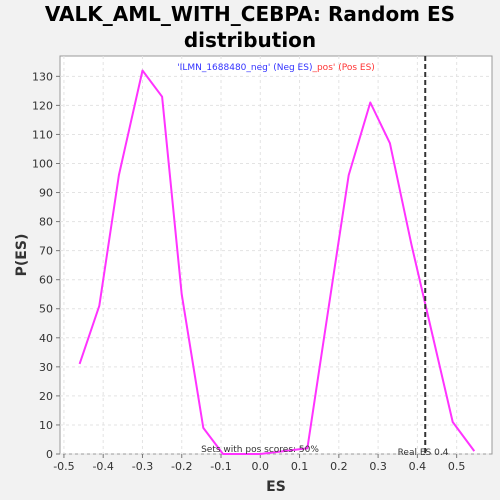 The width and height of the screenshot is (500, 500). Describe the element at coordinates (250, 14) in the screenshot. I see `chart-title-line-1: VALK_AML_WITH_CEBPA: Random ES` at that location.